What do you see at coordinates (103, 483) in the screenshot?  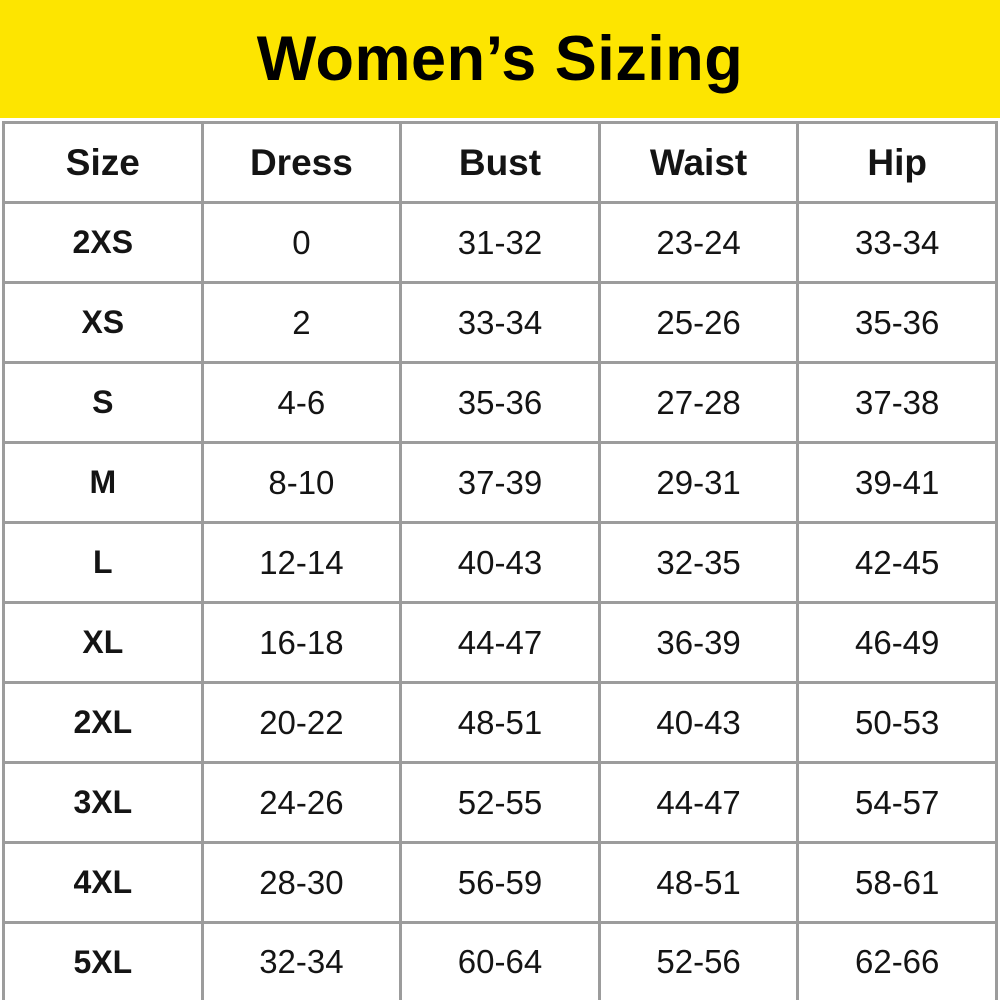 I see `size-label-cell: M` at bounding box center [103, 483].